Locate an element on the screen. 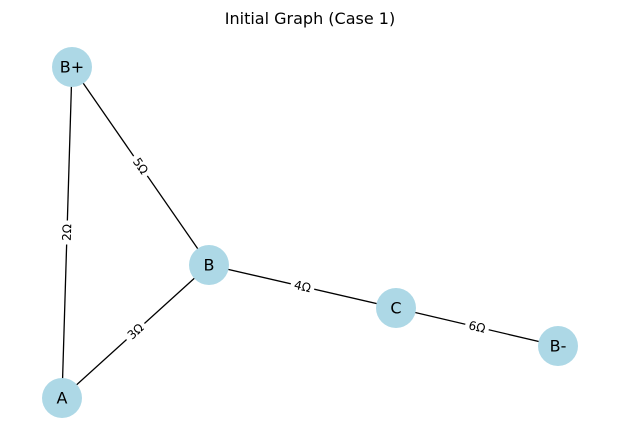 Image resolution: width=619 pixels, height=442 pixels. node-bminus-label: B- is located at coordinates (558, 346).